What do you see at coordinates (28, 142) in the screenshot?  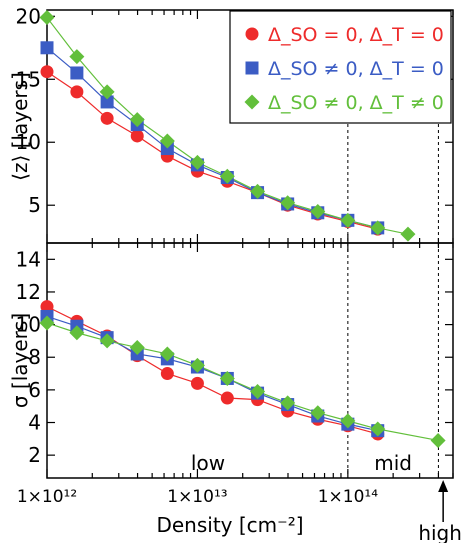 I see `top-ytick-label: 10` at bounding box center [28, 142].